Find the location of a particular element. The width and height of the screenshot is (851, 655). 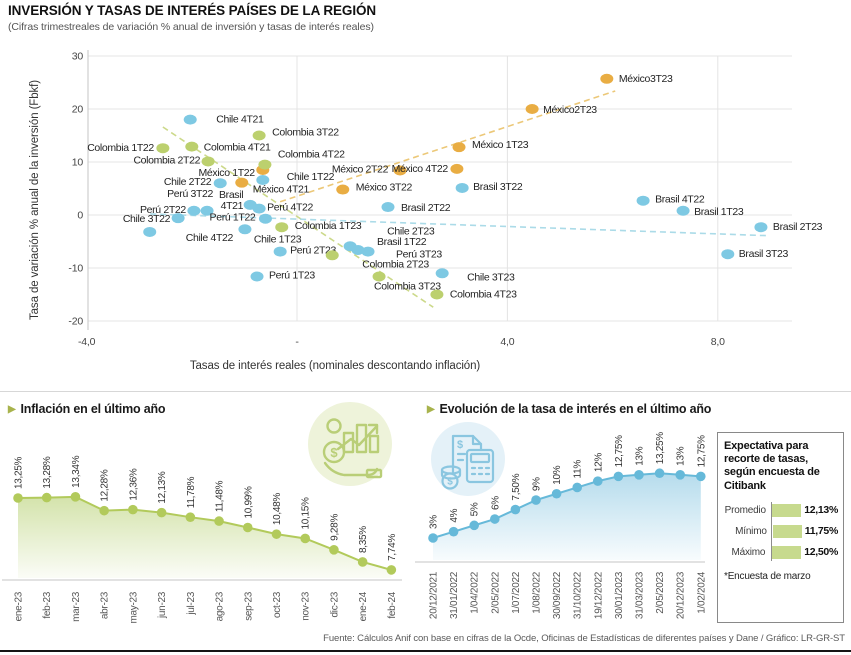

x-category-label: feb-24 is located at coordinates (392, 604).